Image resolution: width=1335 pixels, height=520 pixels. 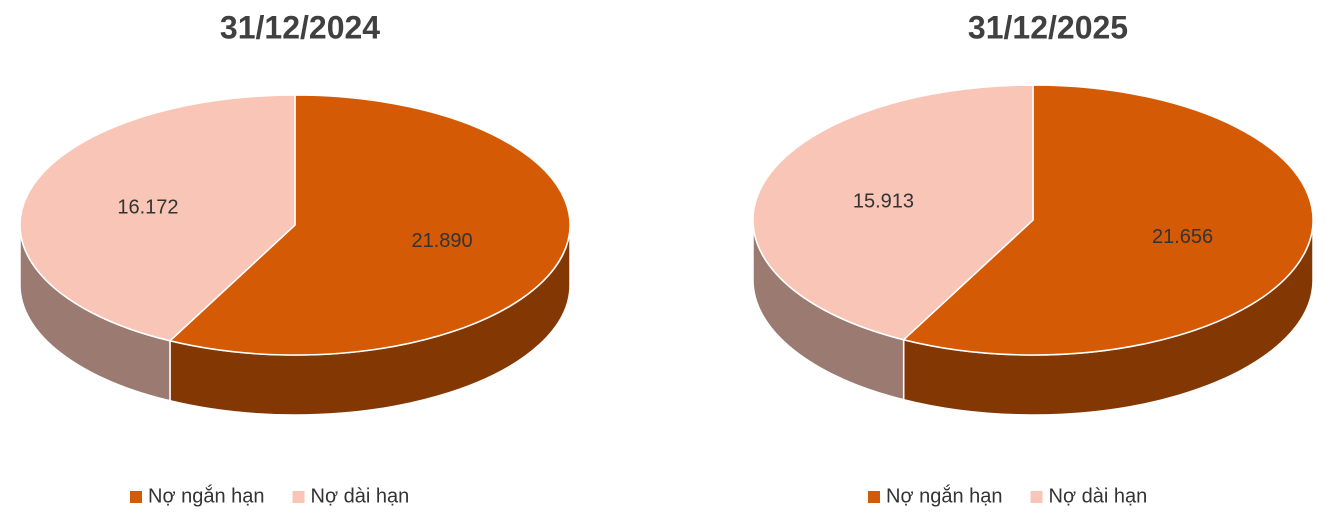 I want to click on data-label: 16.172, so click(x=147, y=208).